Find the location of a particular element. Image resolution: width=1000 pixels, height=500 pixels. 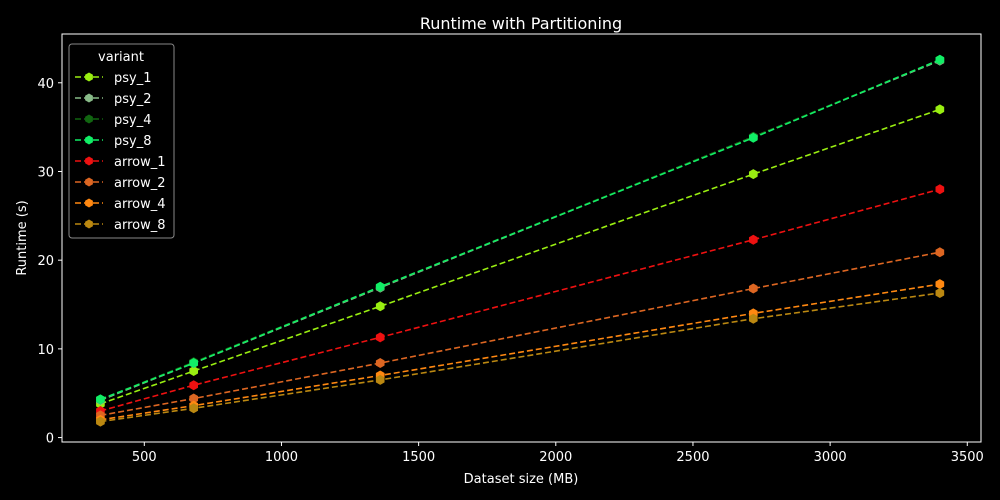

legend-item: arrow_1 is located at coordinates (120, 162).